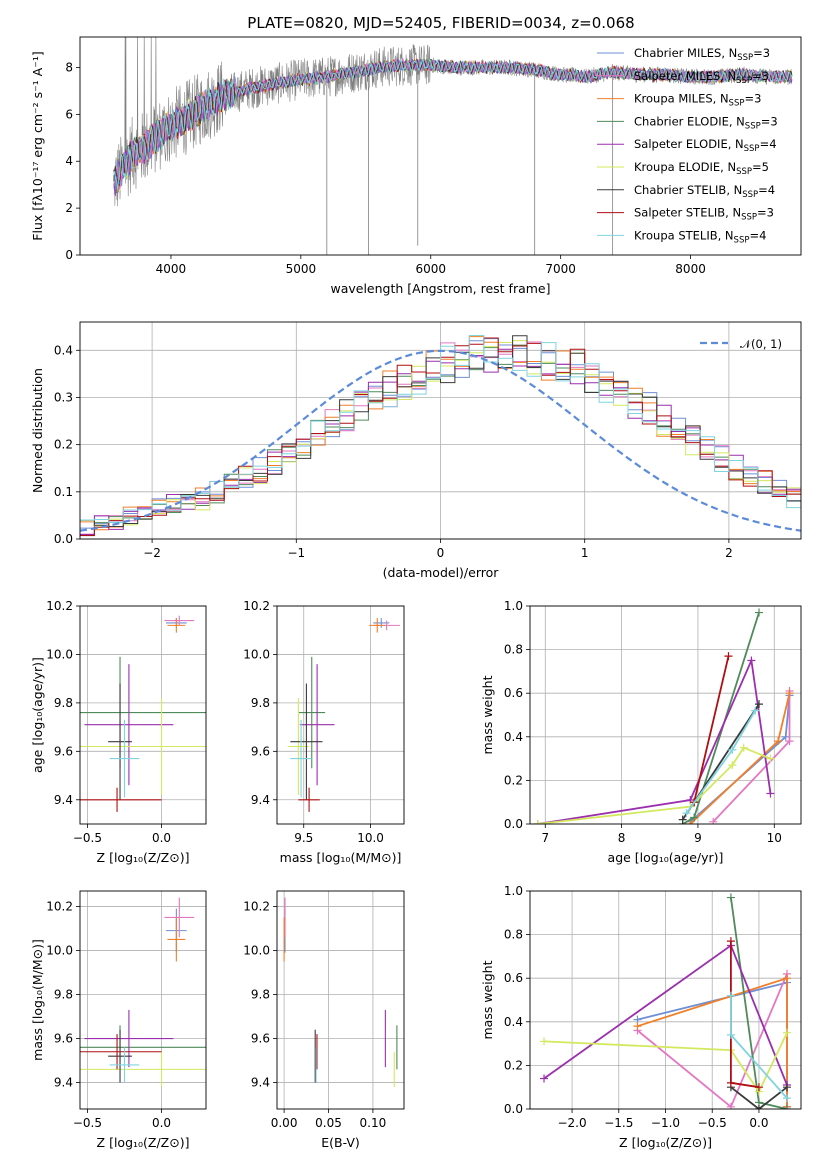 This screenshot has width=819, height=1170. I want to click on mass-vs-ebv-plot: 0.00 0.05 0.10 9.4 9.6 9.8 10.0 10.2 E(B-V), so click(324, 1020).